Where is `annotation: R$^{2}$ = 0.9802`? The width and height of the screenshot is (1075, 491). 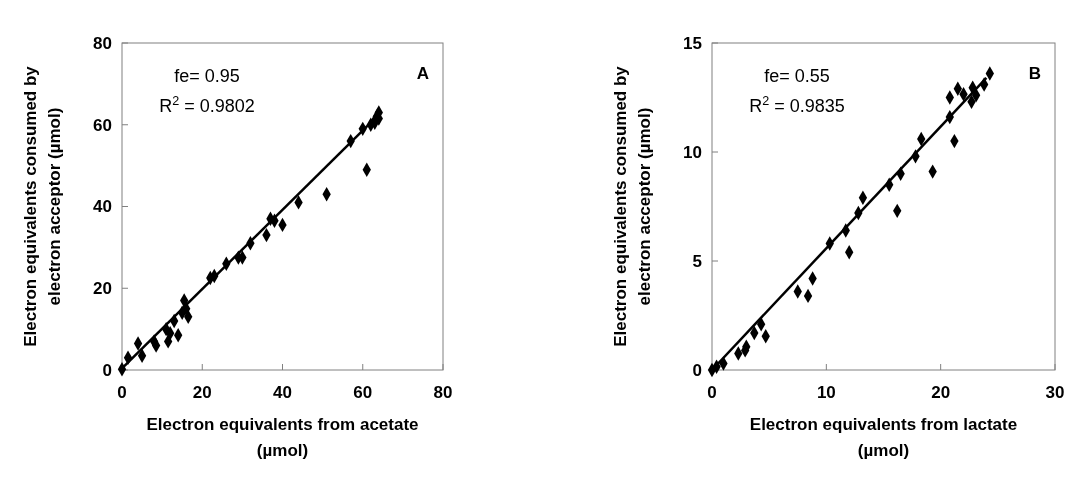 annotation: R$^{2}$ = 0.9802 is located at coordinates (207, 105).